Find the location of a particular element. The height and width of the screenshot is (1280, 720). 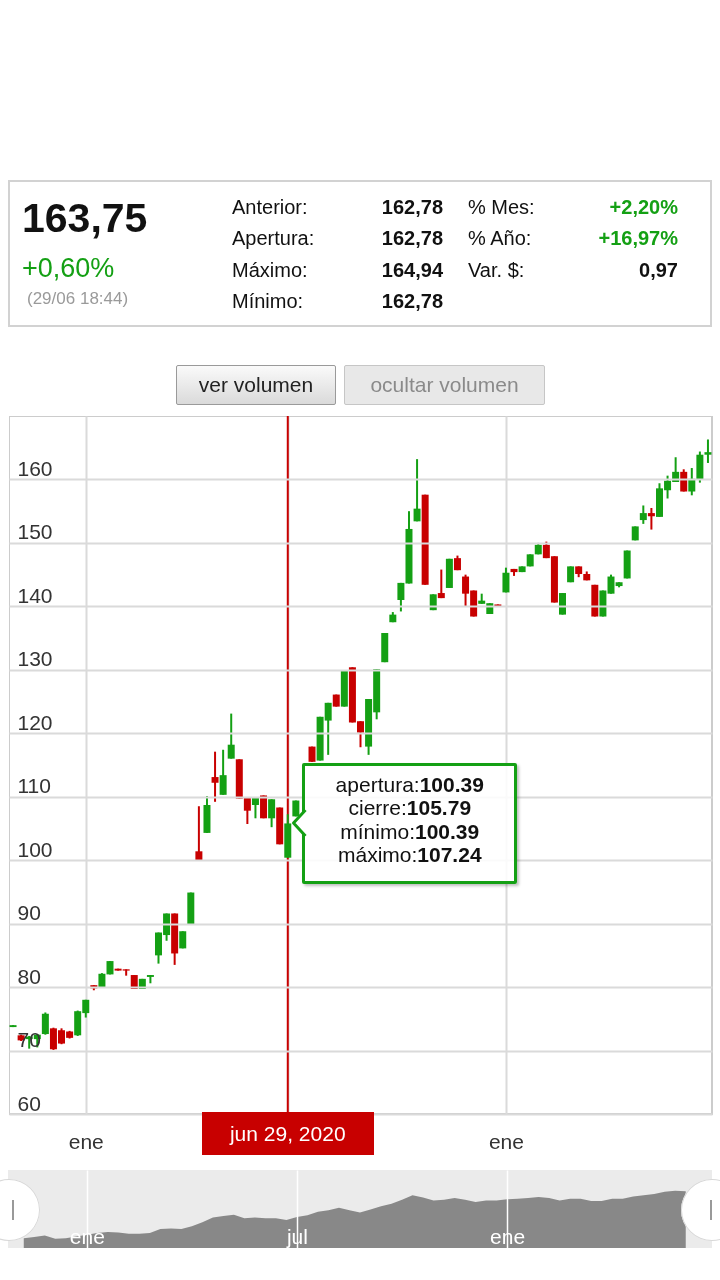

button: ver volumen is located at coordinates (256, 385).